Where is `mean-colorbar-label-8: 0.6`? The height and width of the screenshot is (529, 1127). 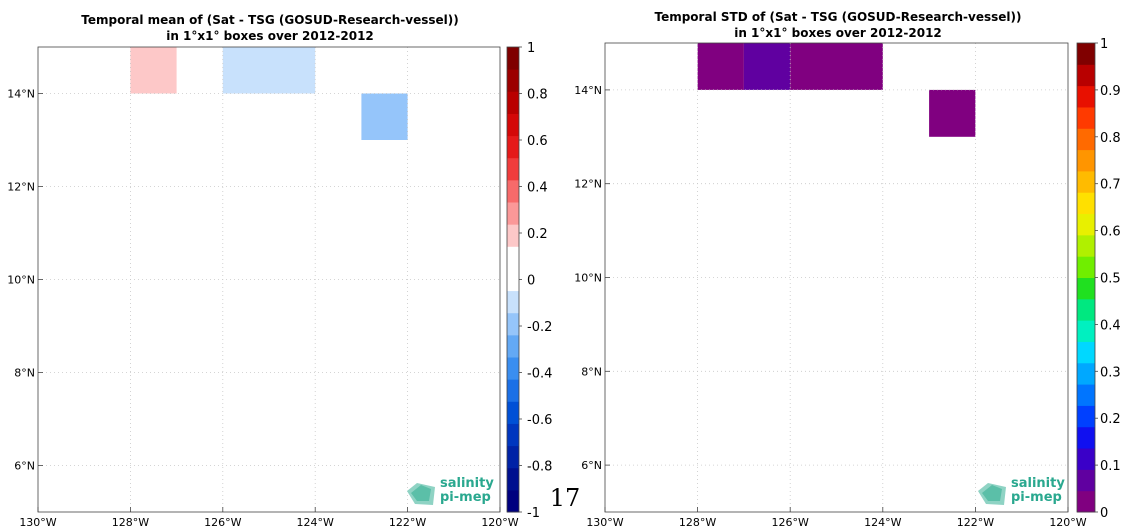
mean-colorbar-label-8: 0.6 is located at coordinates (537, 141).